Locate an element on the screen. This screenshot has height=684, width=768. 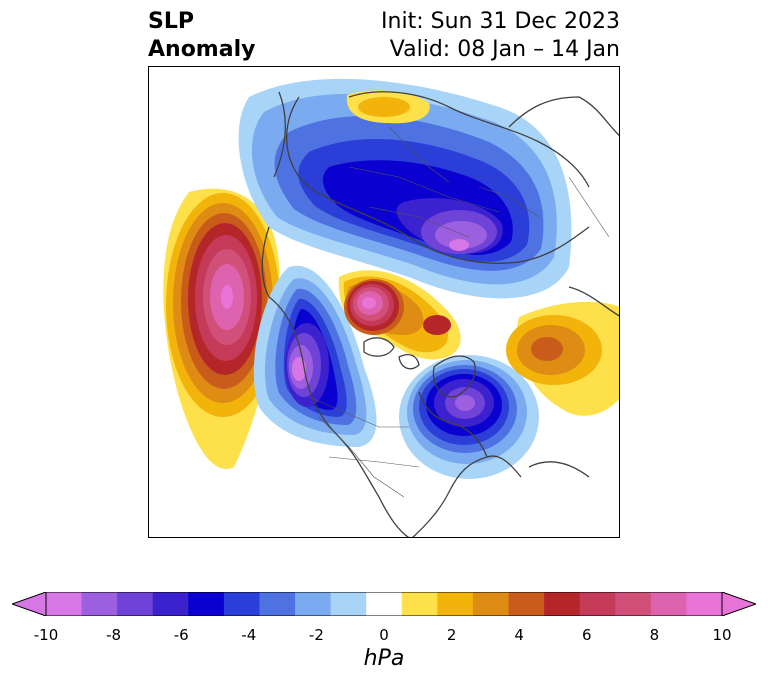
colorbar-tick-label: 6 is located at coordinates (587, 635).